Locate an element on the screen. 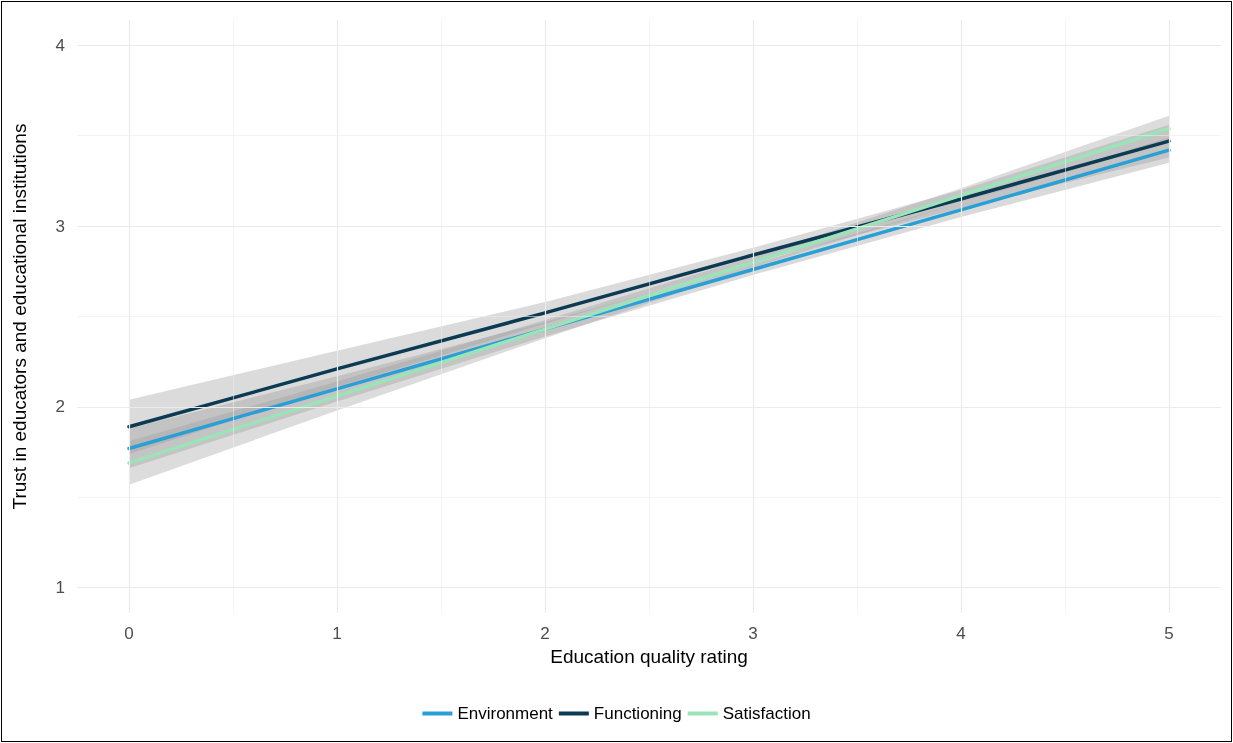 This screenshot has height=743, width=1233. x-tick-label: 4 is located at coordinates (961, 633).